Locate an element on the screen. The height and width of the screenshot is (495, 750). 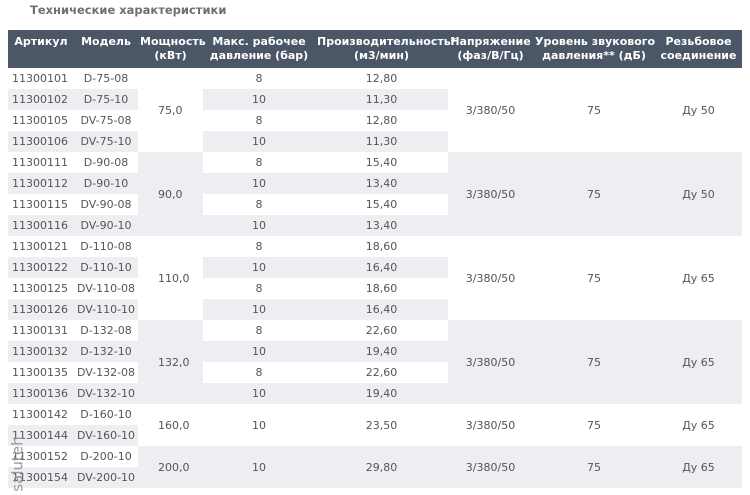
table-row: 11300125 DV-110-08 8 18,60 is located at coordinates (375, 288).